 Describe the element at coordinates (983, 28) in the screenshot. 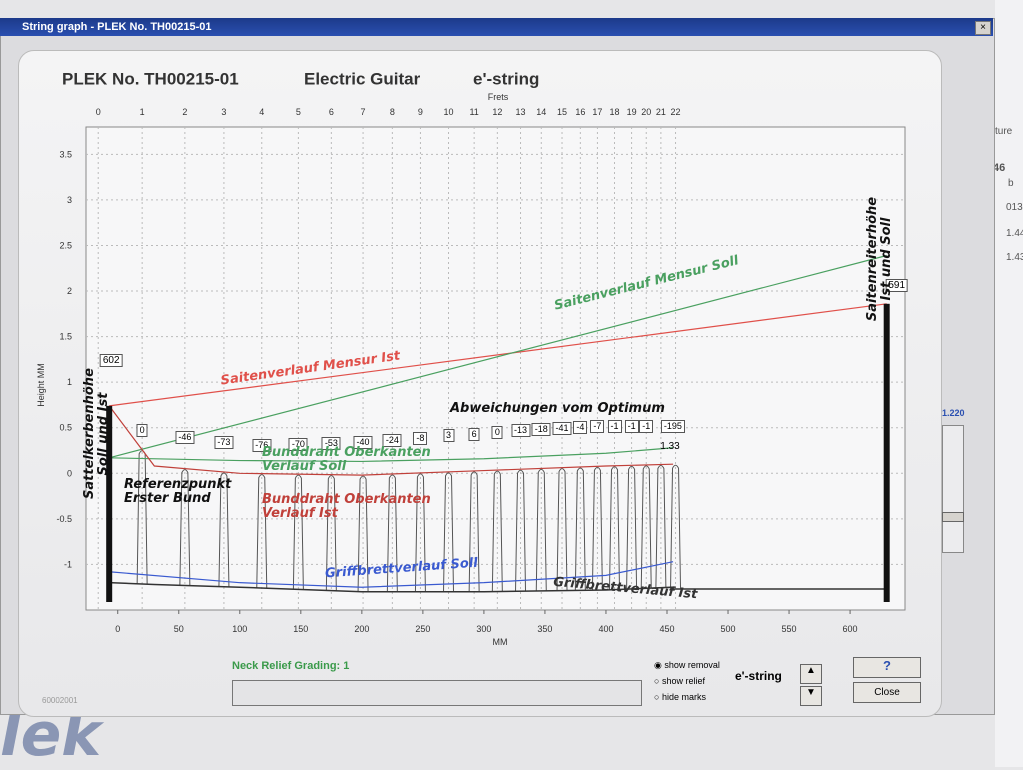

I see `close-window-button: ×` at that location.